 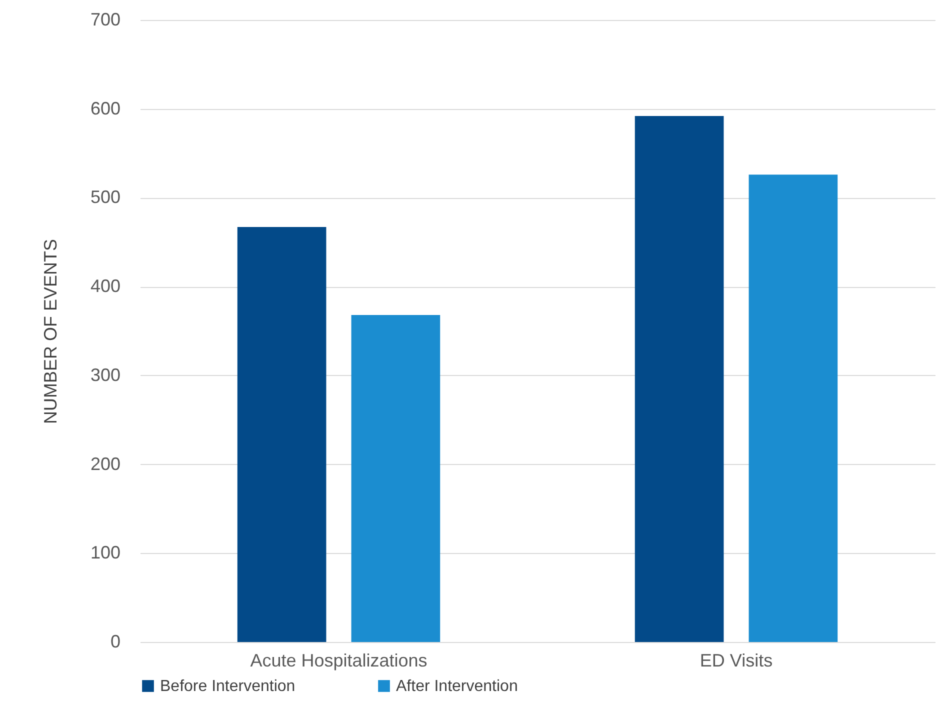 What do you see at coordinates (105, 286) in the screenshot?
I see `y-tick-label: 400` at bounding box center [105, 286].